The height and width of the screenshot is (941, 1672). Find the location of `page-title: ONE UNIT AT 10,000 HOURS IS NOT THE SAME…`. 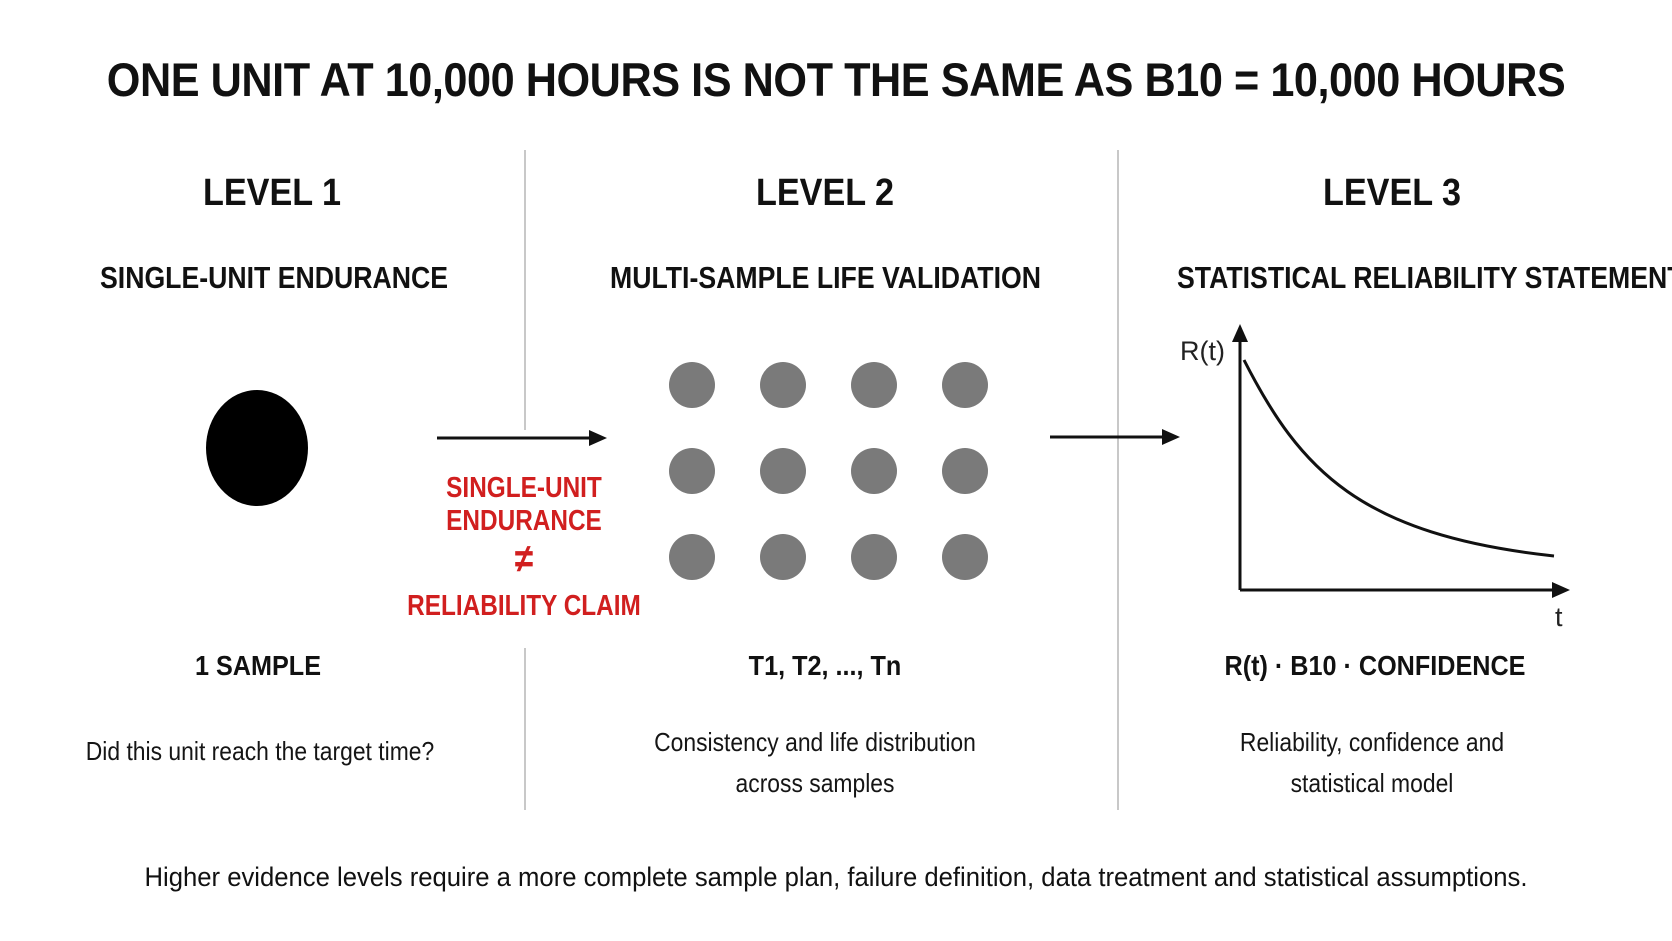

page-title: ONE UNIT AT 10,000 HOURS IS NOT THE SAME… is located at coordinates (836, 79).